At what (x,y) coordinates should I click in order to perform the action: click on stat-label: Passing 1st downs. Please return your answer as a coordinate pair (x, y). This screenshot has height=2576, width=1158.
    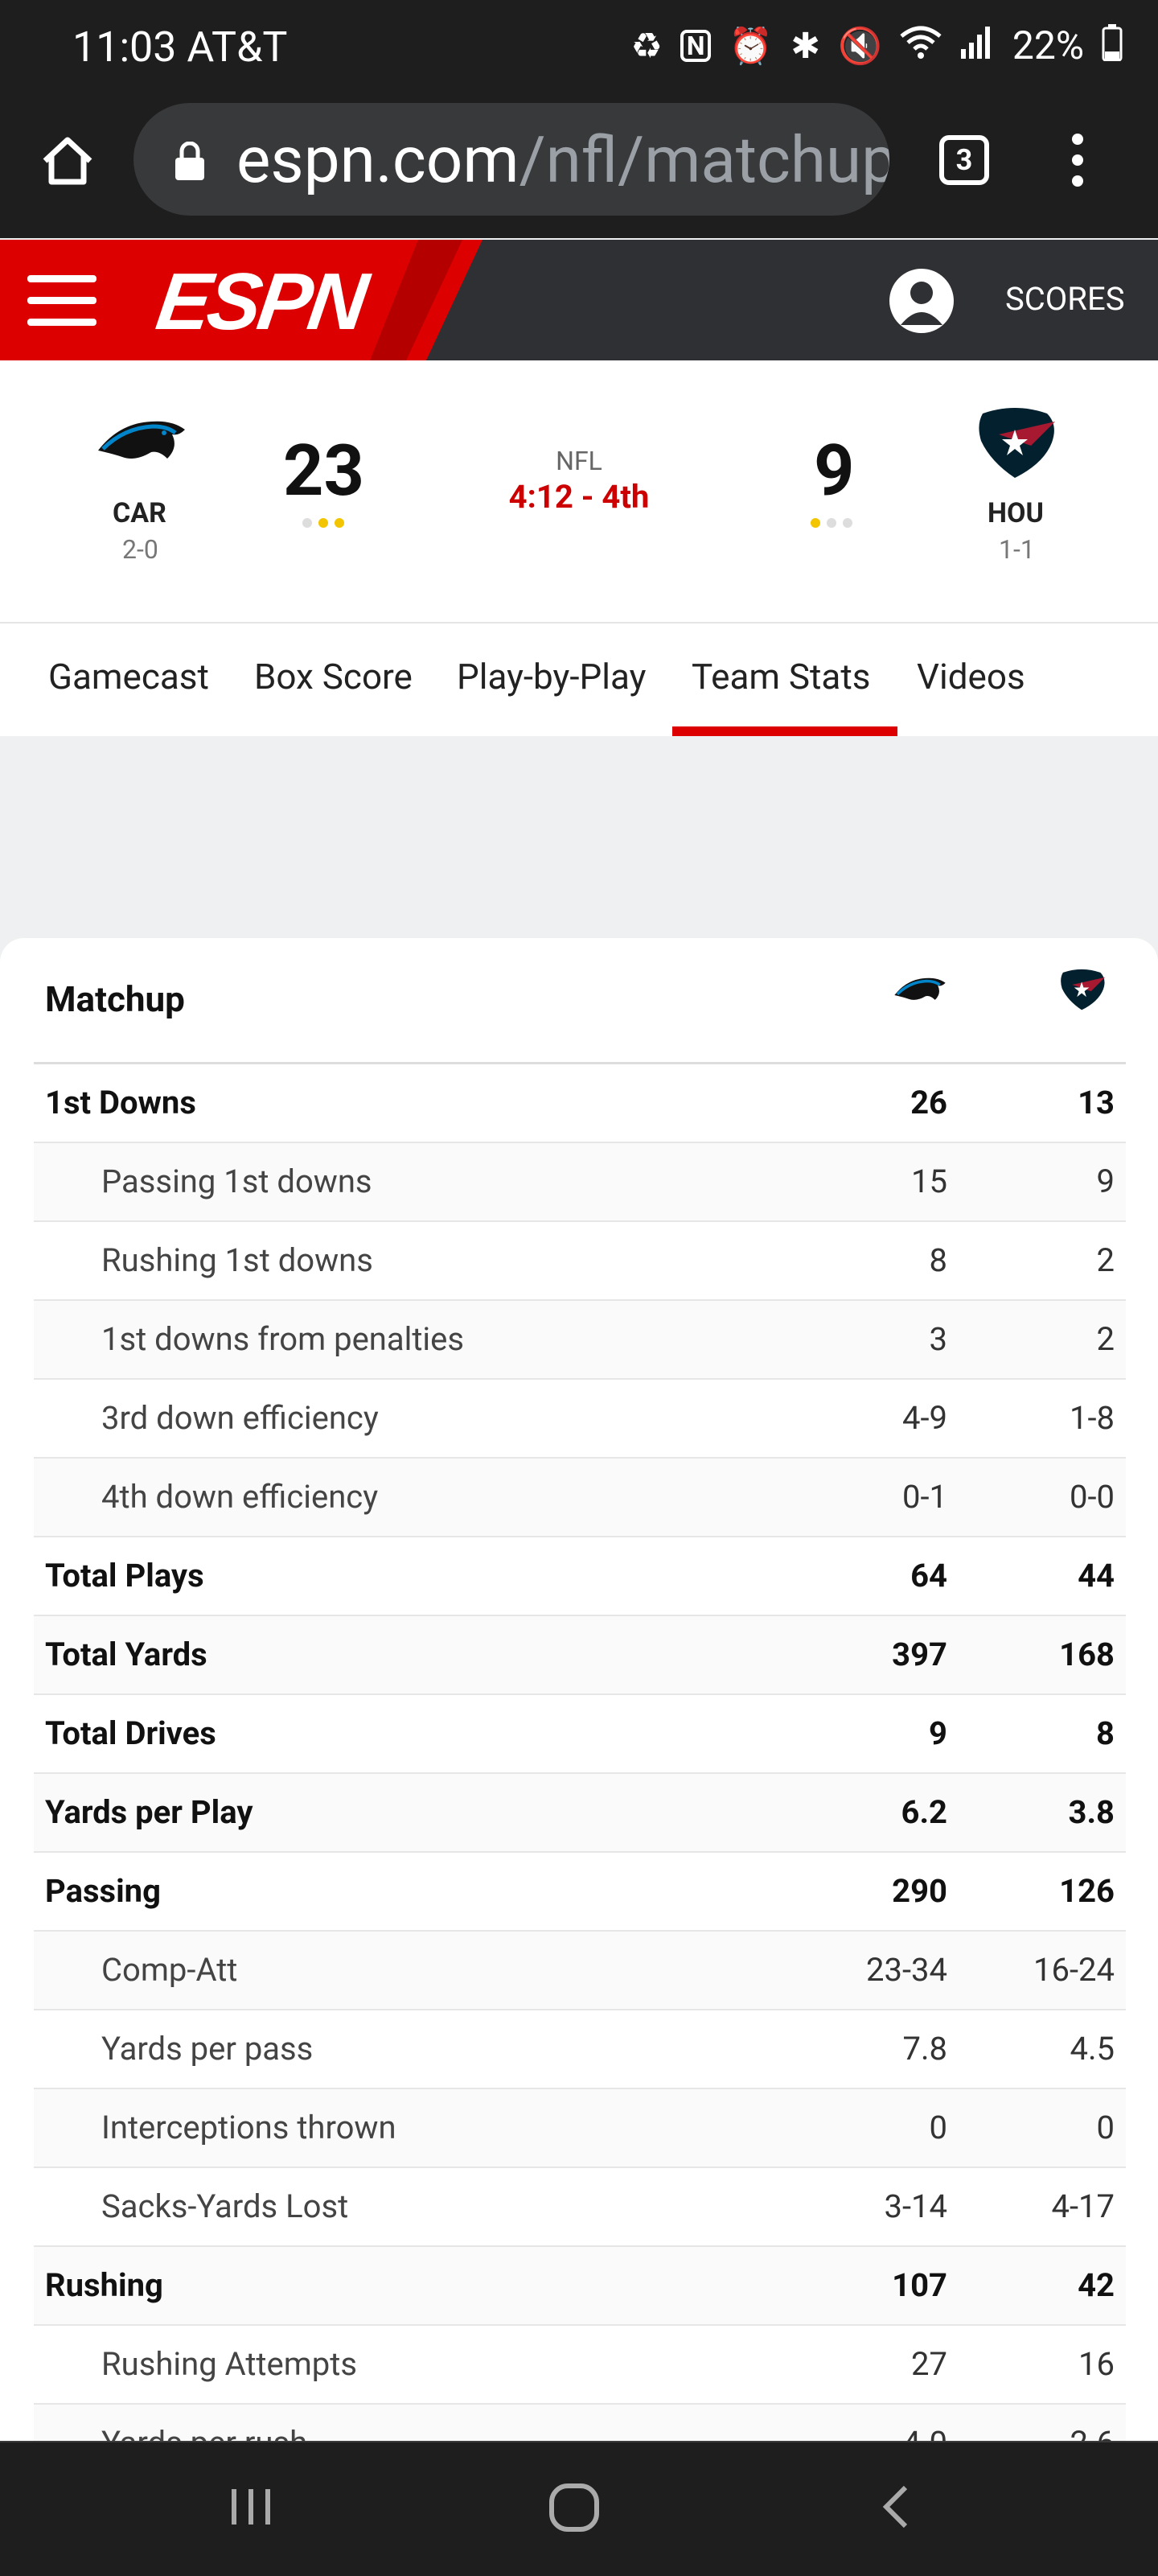
    Looking at the image, I should click on (236, 1181).